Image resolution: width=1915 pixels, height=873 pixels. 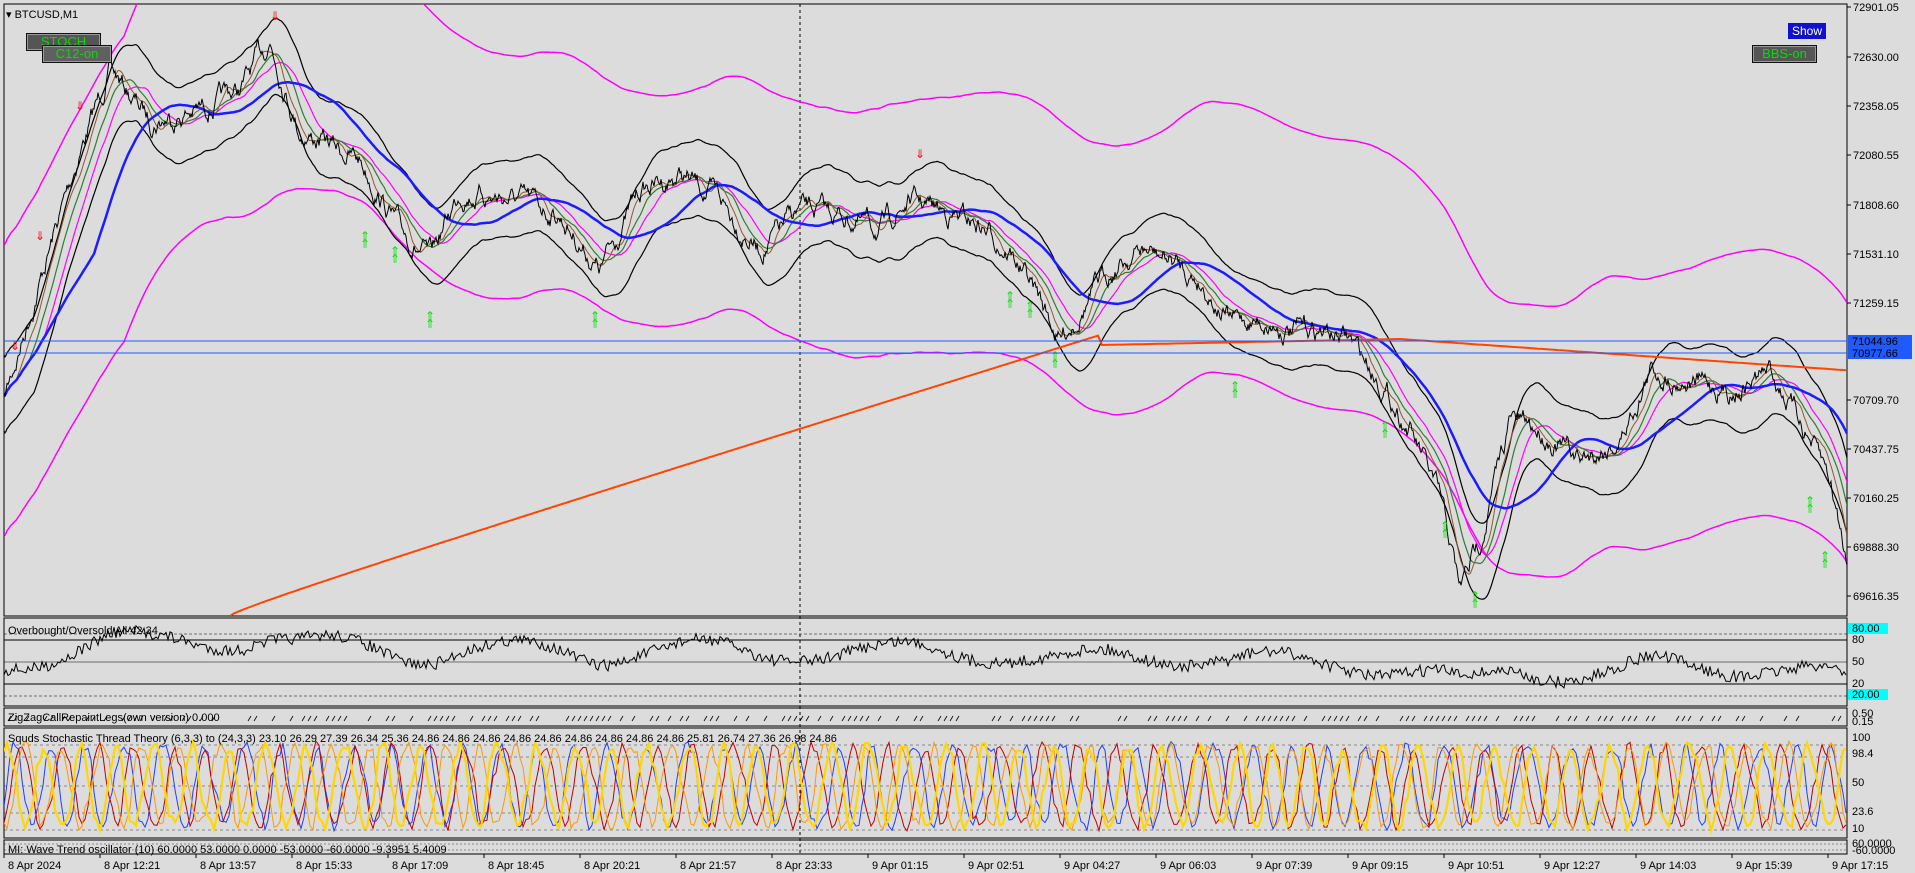 What do you see at coordinates (1668, 866) in the screenshot?
I see `time-axis-label: 9 Apr 14:03` at bounding box center [1668, 866].